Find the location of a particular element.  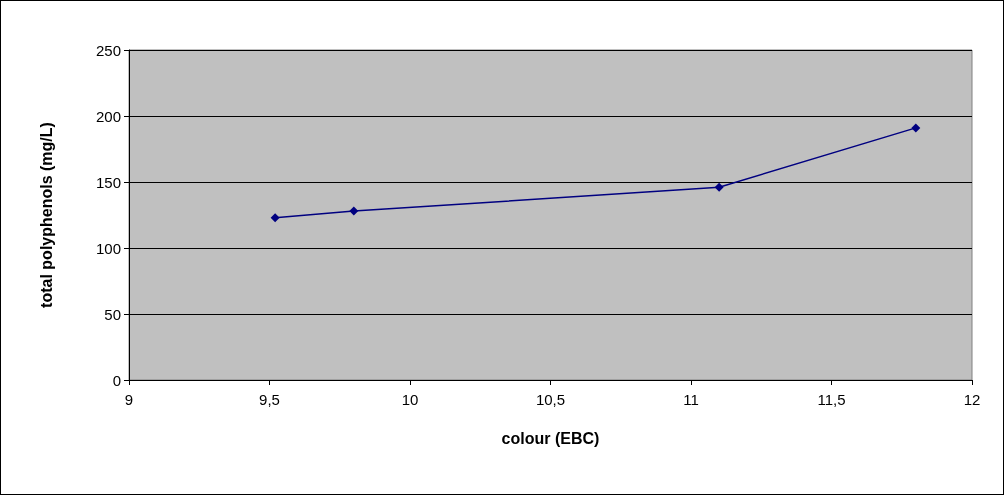

x-axis-title: colour (EBC) is located at coordinates (550, 438).